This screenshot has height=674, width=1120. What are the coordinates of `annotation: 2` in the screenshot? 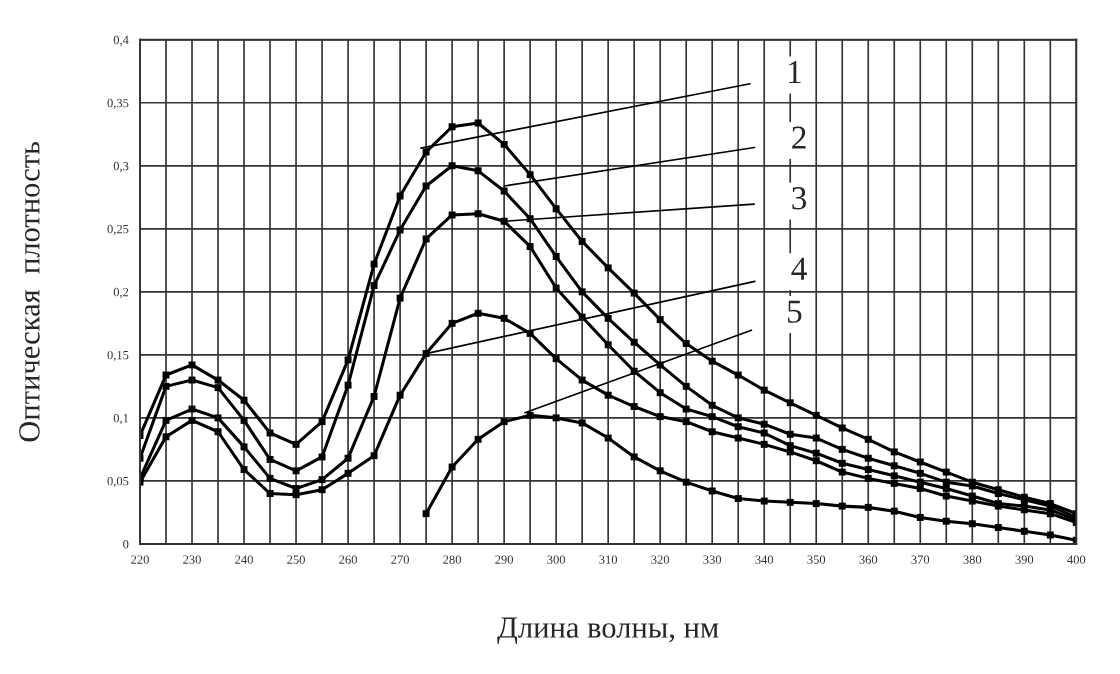 It's located at (799, 137).